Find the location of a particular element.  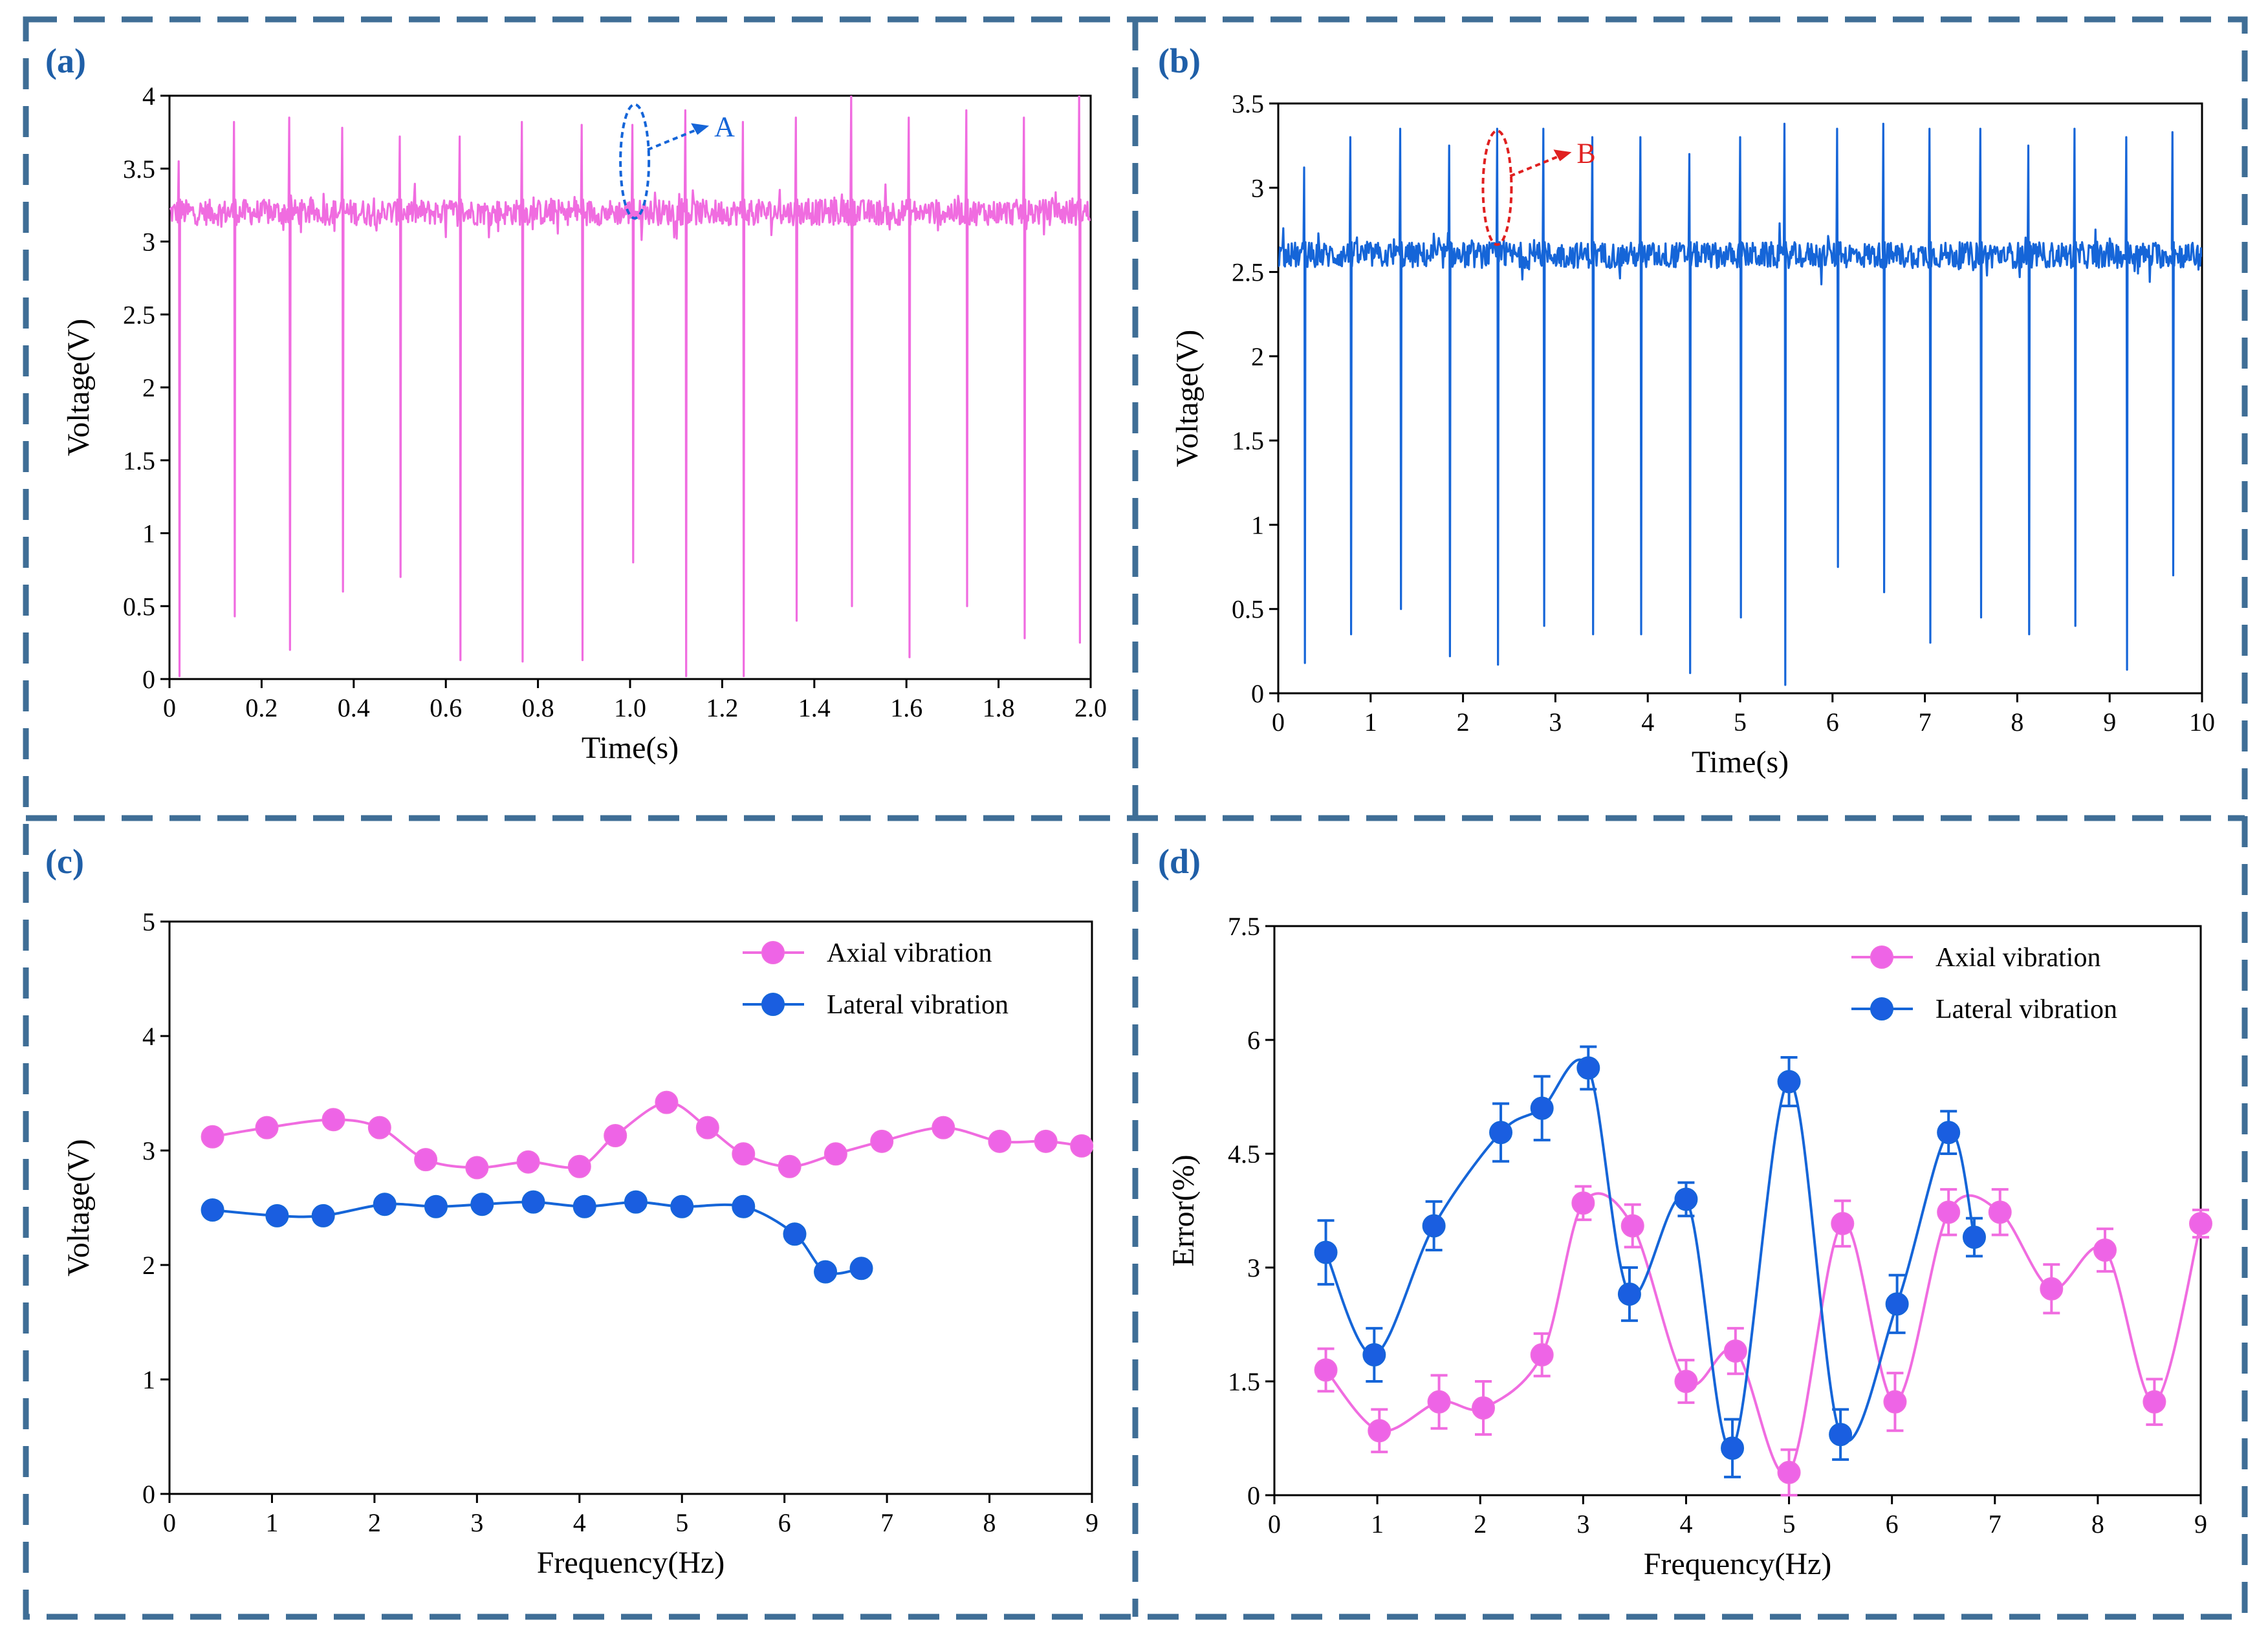

plot-frame is located at coordinates (630, 387).